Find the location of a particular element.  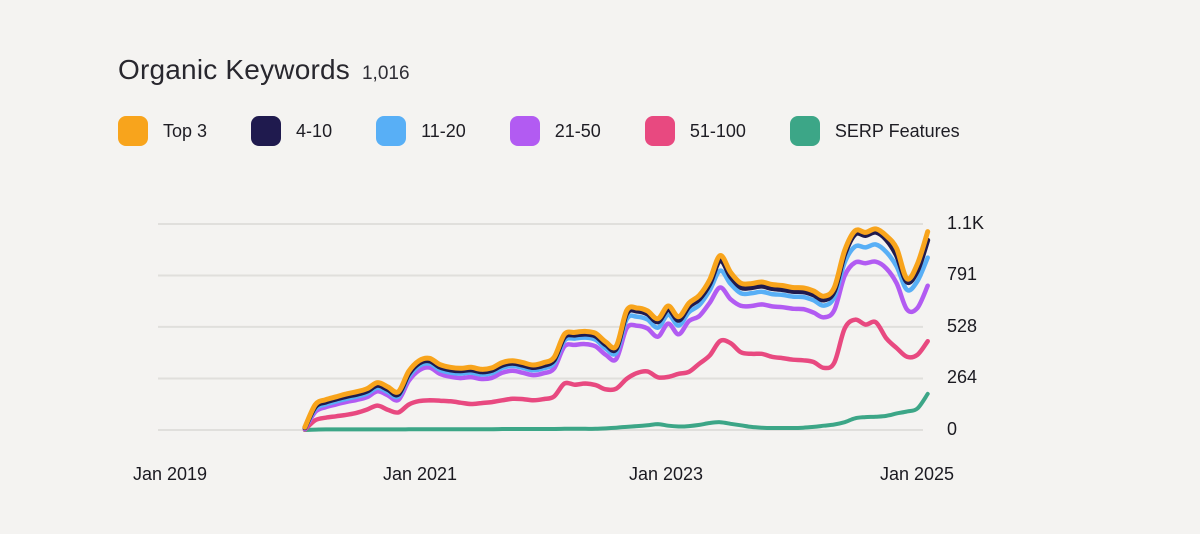

y-axis-tick: 528 is located at coordinates (962, 326).